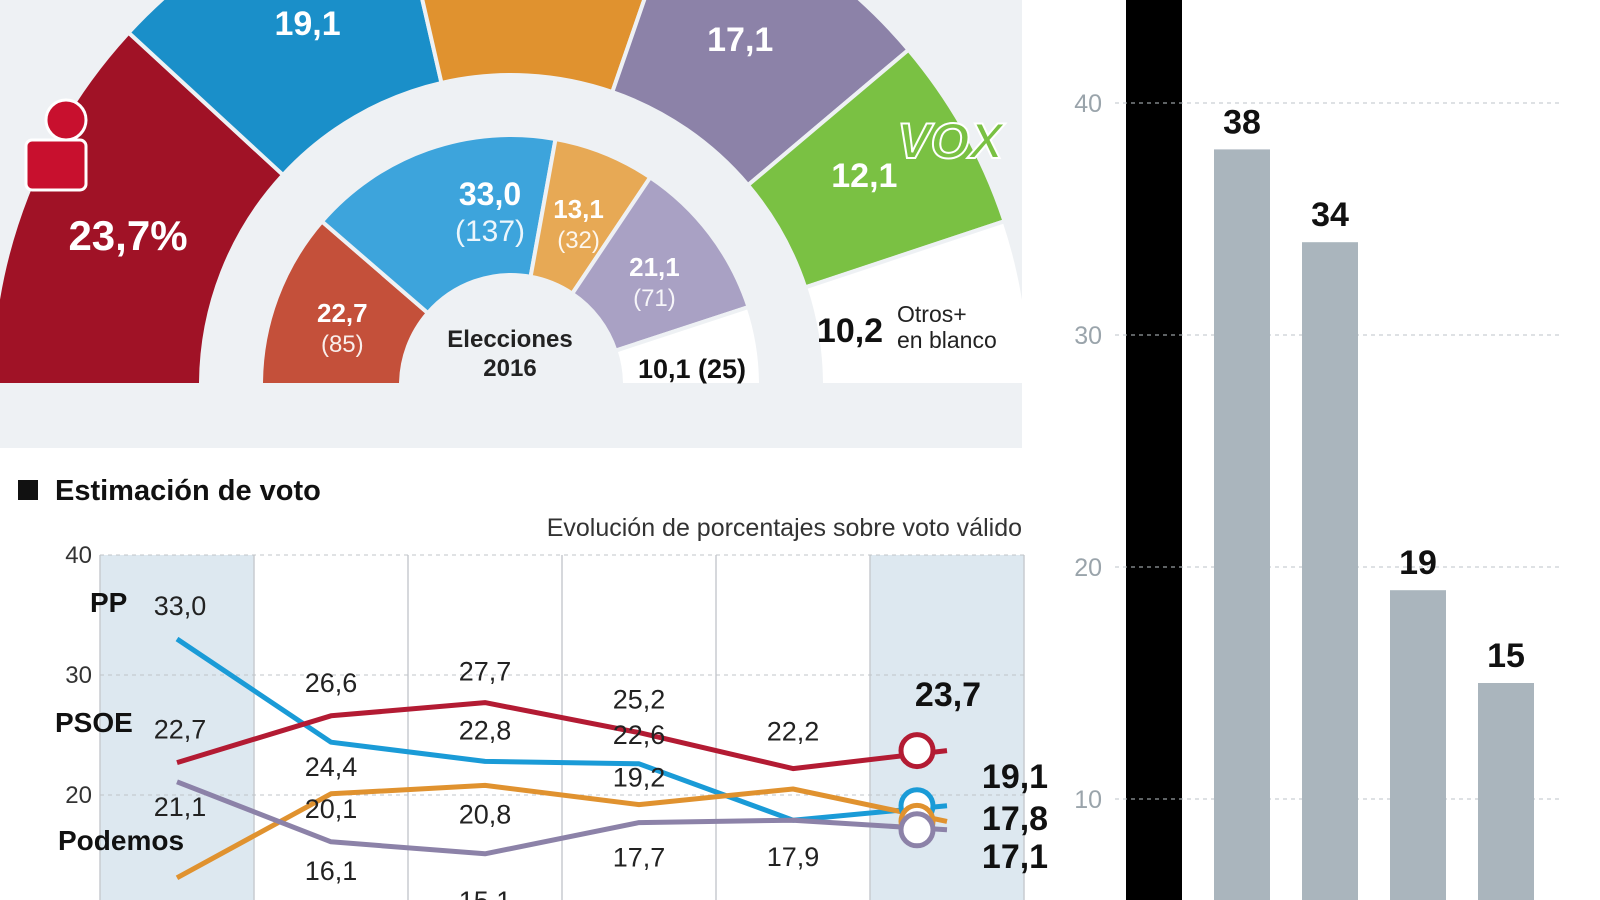 The height and width of the screenshot is (900, 1600). What do you see at coordinates (951, 141) in the screenshot?
I see `vox-logo: VOX` at bounding box center [951, 141].